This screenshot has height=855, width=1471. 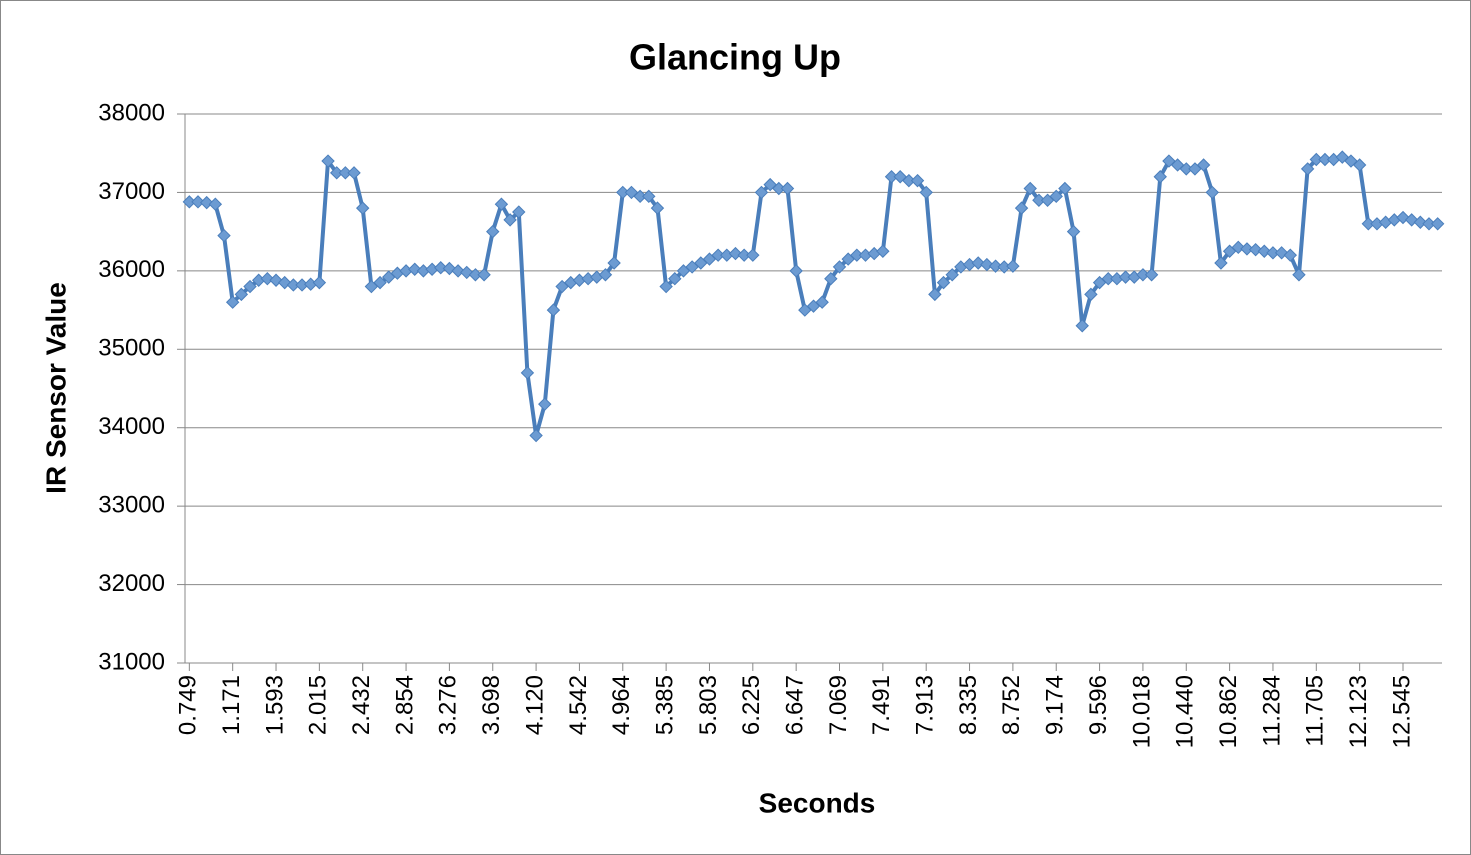 I want to click on x-tick-label: 11.284, so click(x=1271, y=711).